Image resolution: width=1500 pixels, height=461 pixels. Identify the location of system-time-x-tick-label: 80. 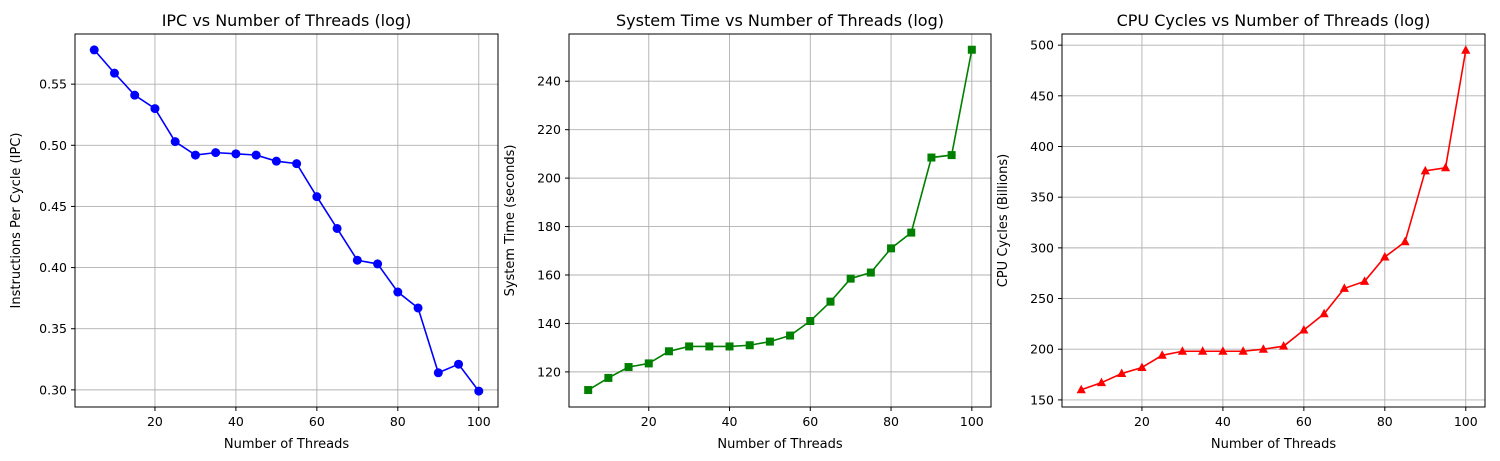
(891, 421).